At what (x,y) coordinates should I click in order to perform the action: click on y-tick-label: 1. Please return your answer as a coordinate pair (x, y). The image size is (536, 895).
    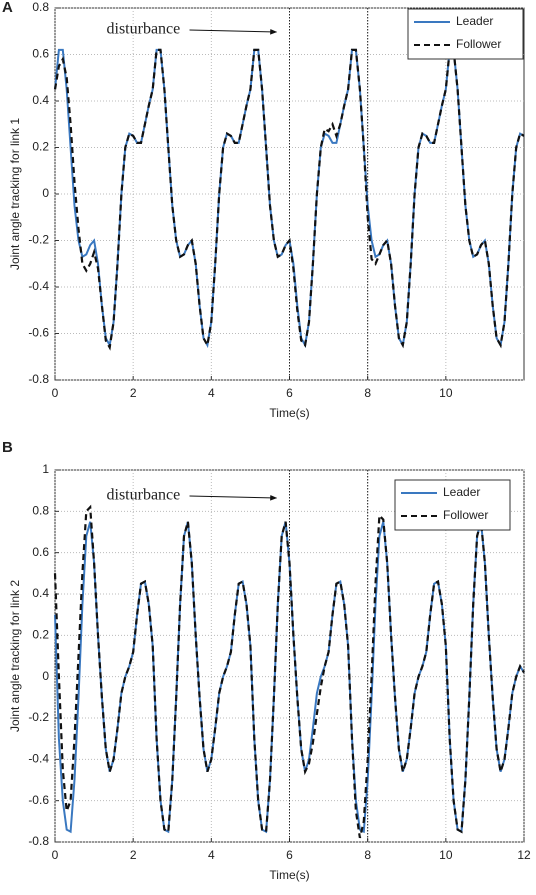
    Looking at the image, I should click on (45, 469).